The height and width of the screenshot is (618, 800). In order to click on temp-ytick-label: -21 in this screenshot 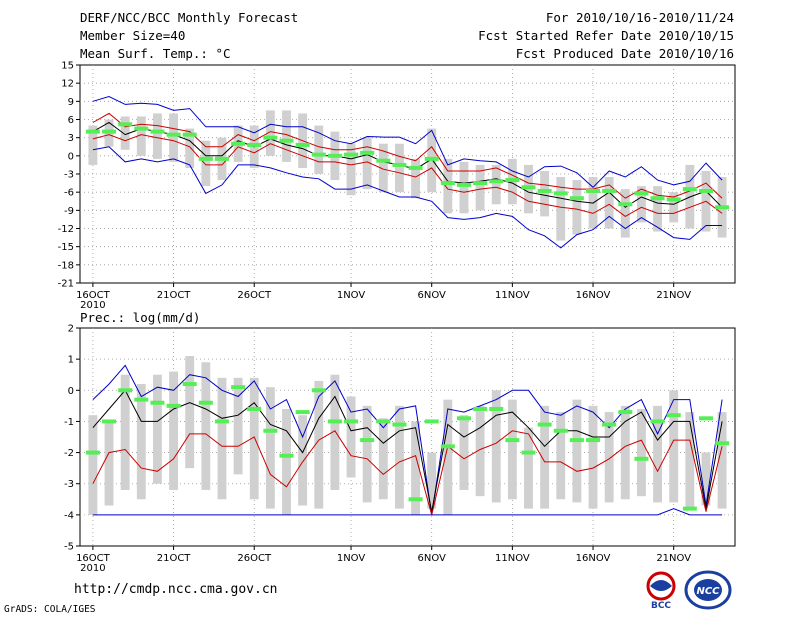, I will do `click(66, 284)`.